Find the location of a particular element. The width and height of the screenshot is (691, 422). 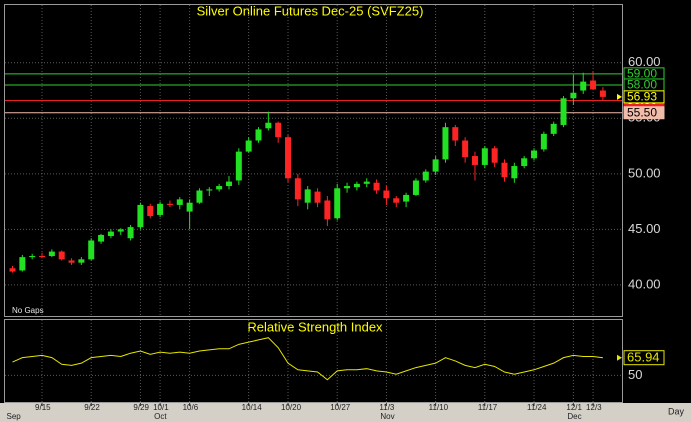

x-unit: Day is located at coordinates (676, 411).